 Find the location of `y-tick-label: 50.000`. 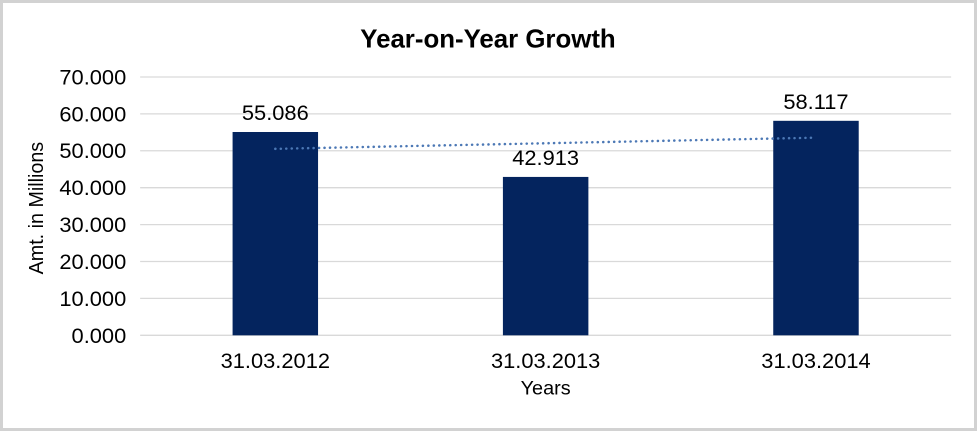

y-tick-label: 50.000 is located at coordinates (92, 150).